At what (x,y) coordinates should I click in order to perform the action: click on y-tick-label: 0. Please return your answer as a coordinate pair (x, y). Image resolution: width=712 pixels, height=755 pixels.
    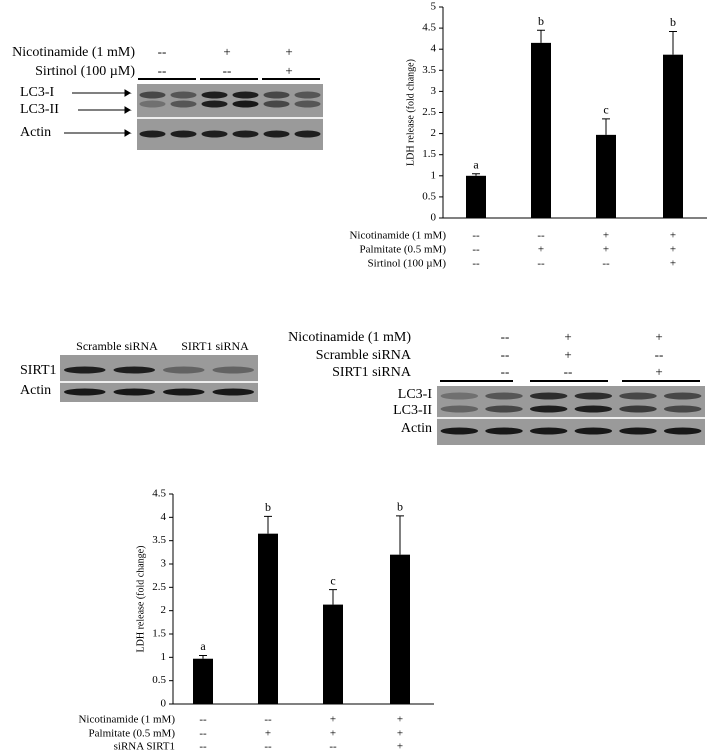
    Looking at the image, I should click on (434, 218).